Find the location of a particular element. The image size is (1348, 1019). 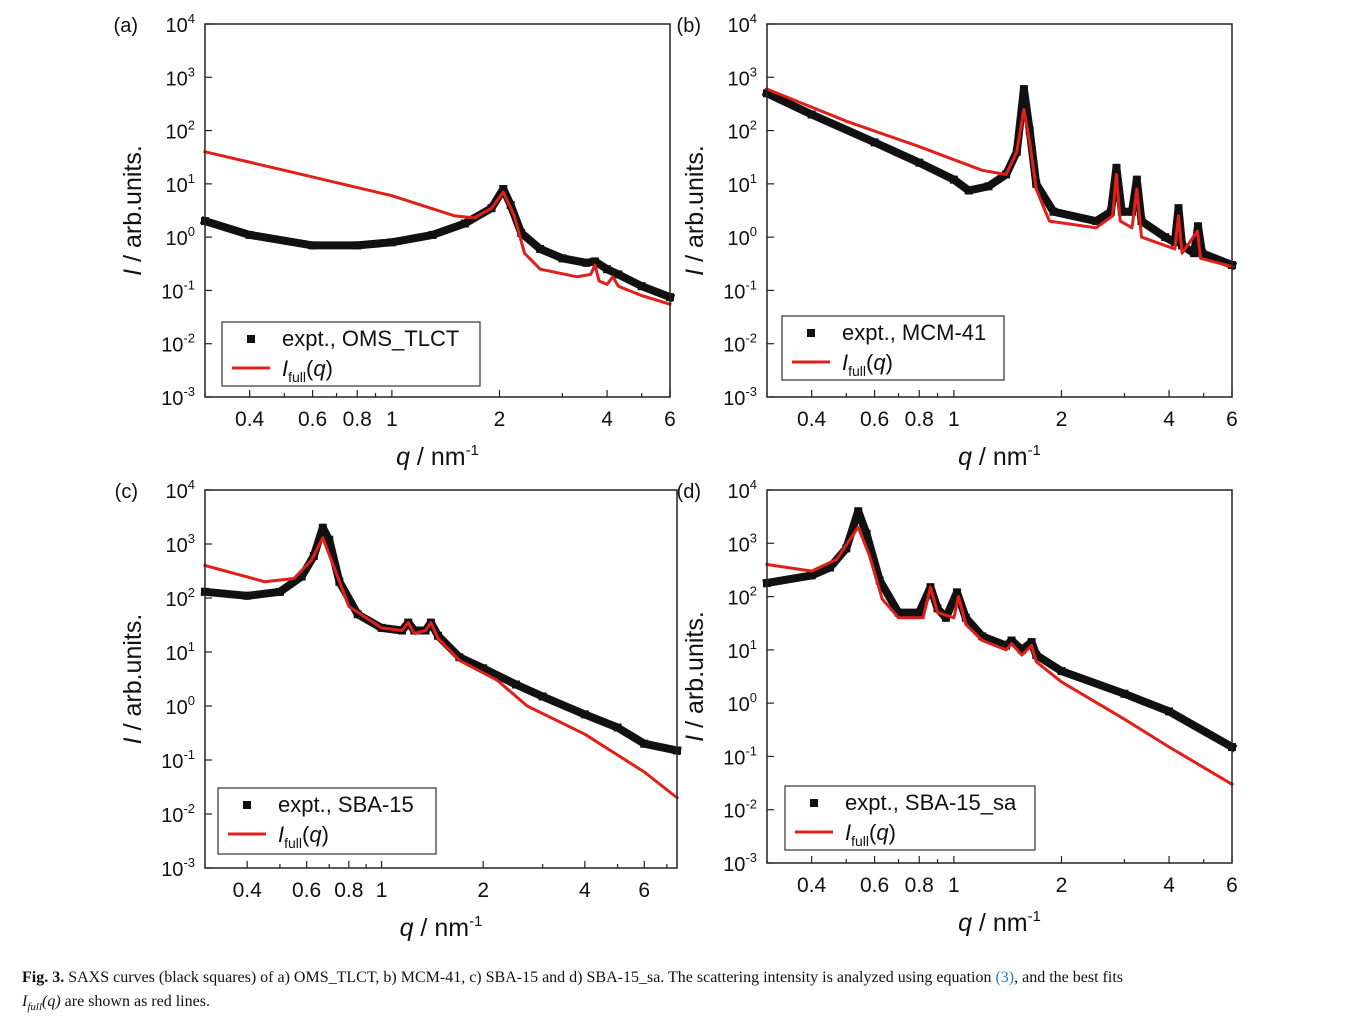

y-tick-label: 10³ is located at coordinates (742, 77).